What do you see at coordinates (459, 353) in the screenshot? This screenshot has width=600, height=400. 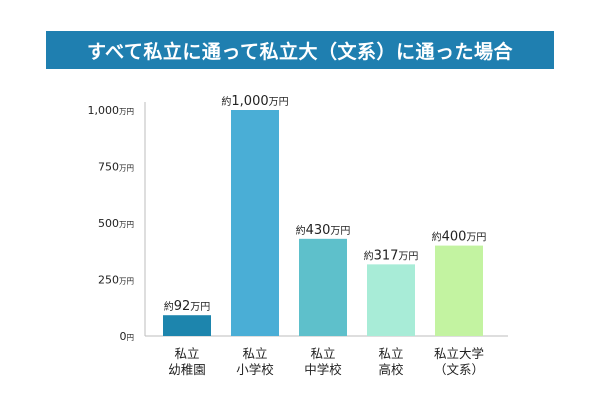 I see `x-tick-label: 私立大学` at bounding box center [459, 353].